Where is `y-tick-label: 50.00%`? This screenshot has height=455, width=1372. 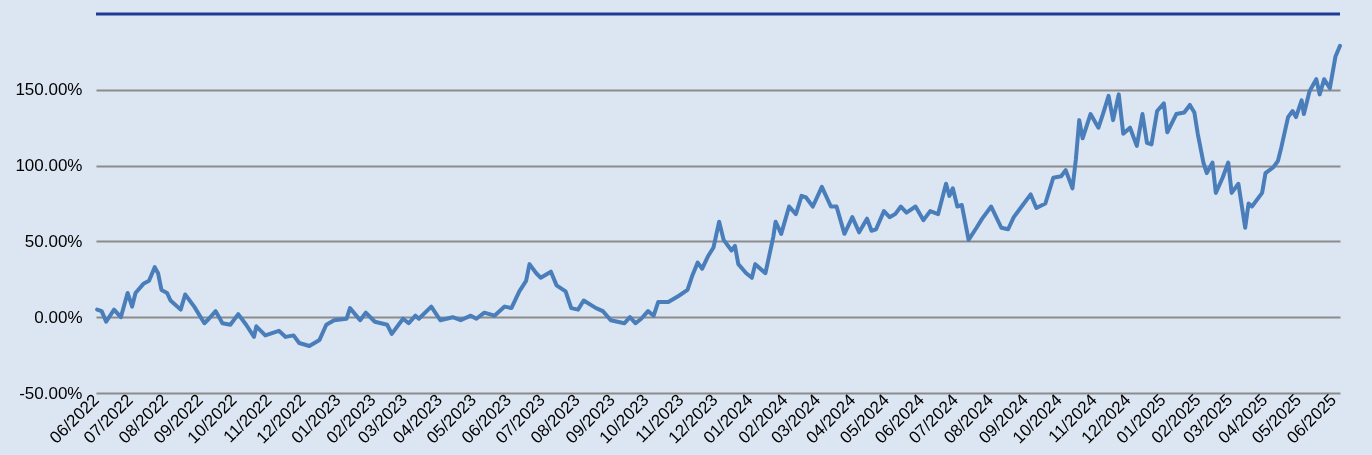 y-tick-label: 50.00% is located at coordinates (53, 241).